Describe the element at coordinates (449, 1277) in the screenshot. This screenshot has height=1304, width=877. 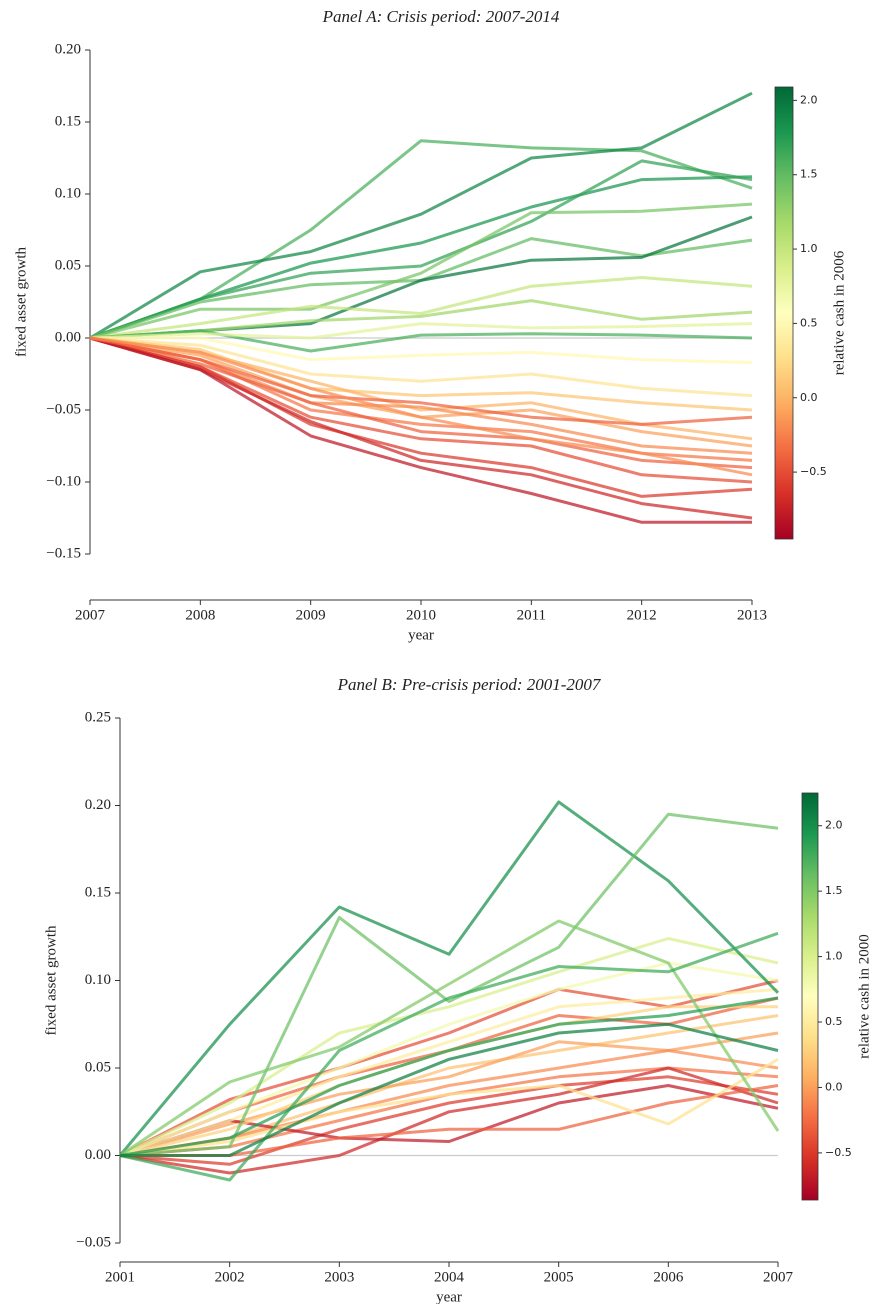
I see `x-tick-label: 2004` at that location.